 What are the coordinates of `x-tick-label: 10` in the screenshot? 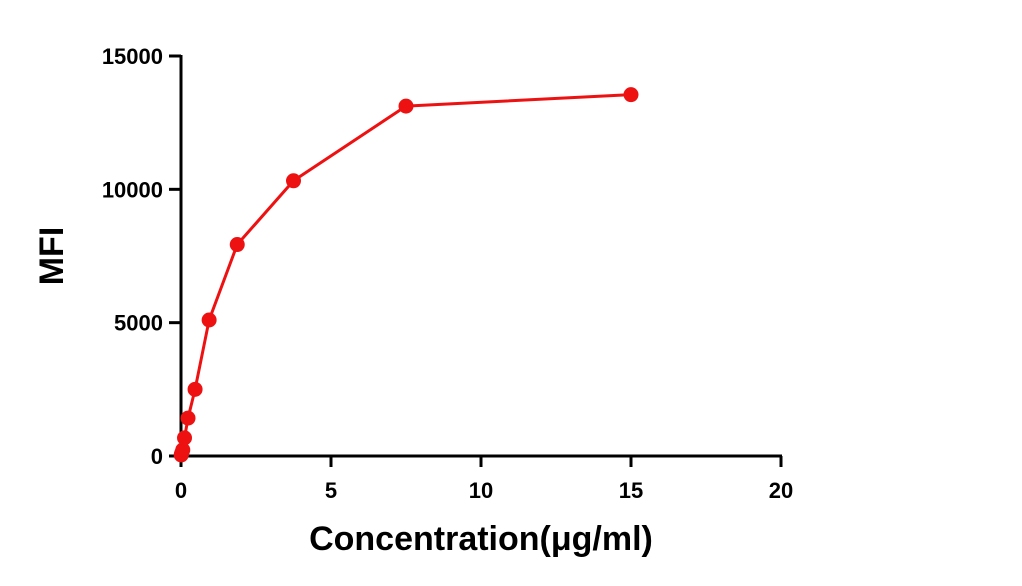 It's located at (481, 490).